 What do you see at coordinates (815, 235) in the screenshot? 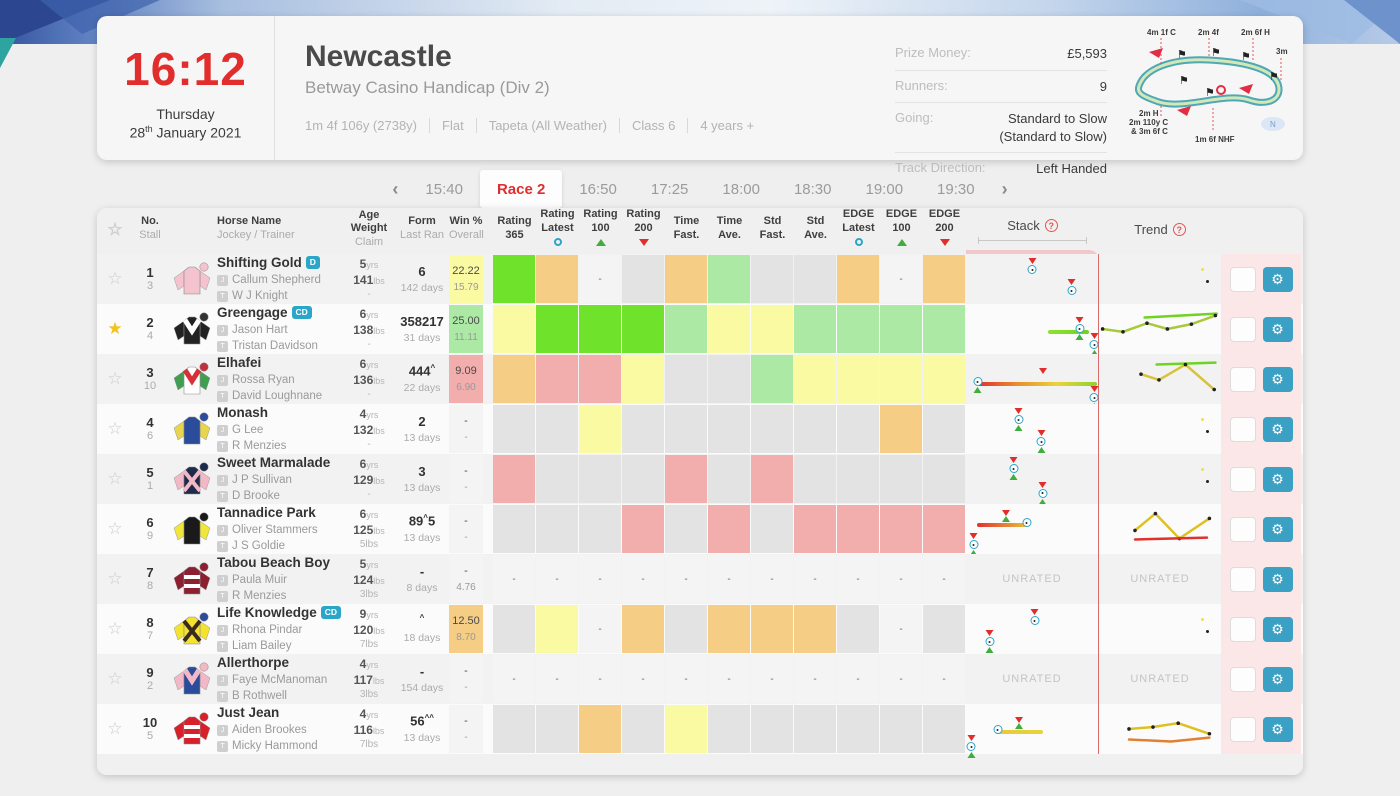
I see `header-line-2: Ave.` at bounding box center [815, 235].